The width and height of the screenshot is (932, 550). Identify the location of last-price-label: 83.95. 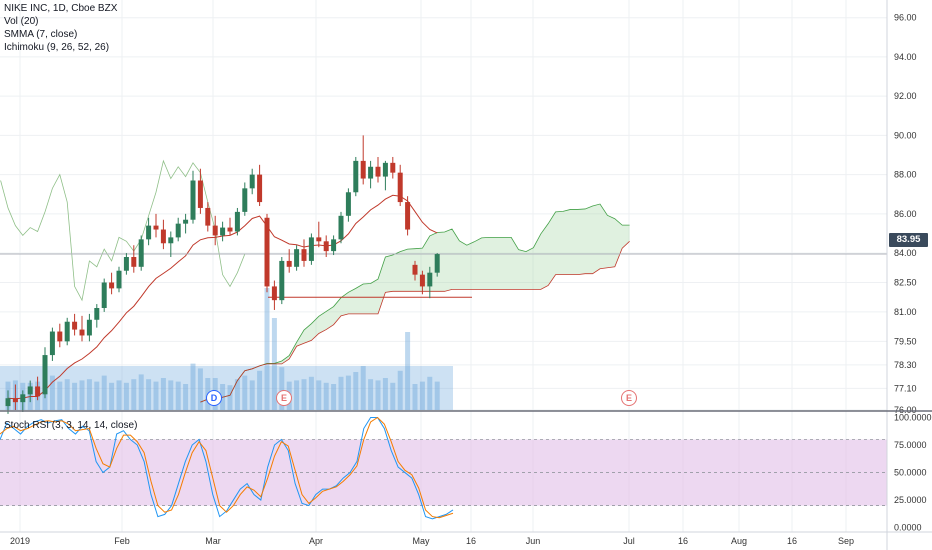
(908, 240).